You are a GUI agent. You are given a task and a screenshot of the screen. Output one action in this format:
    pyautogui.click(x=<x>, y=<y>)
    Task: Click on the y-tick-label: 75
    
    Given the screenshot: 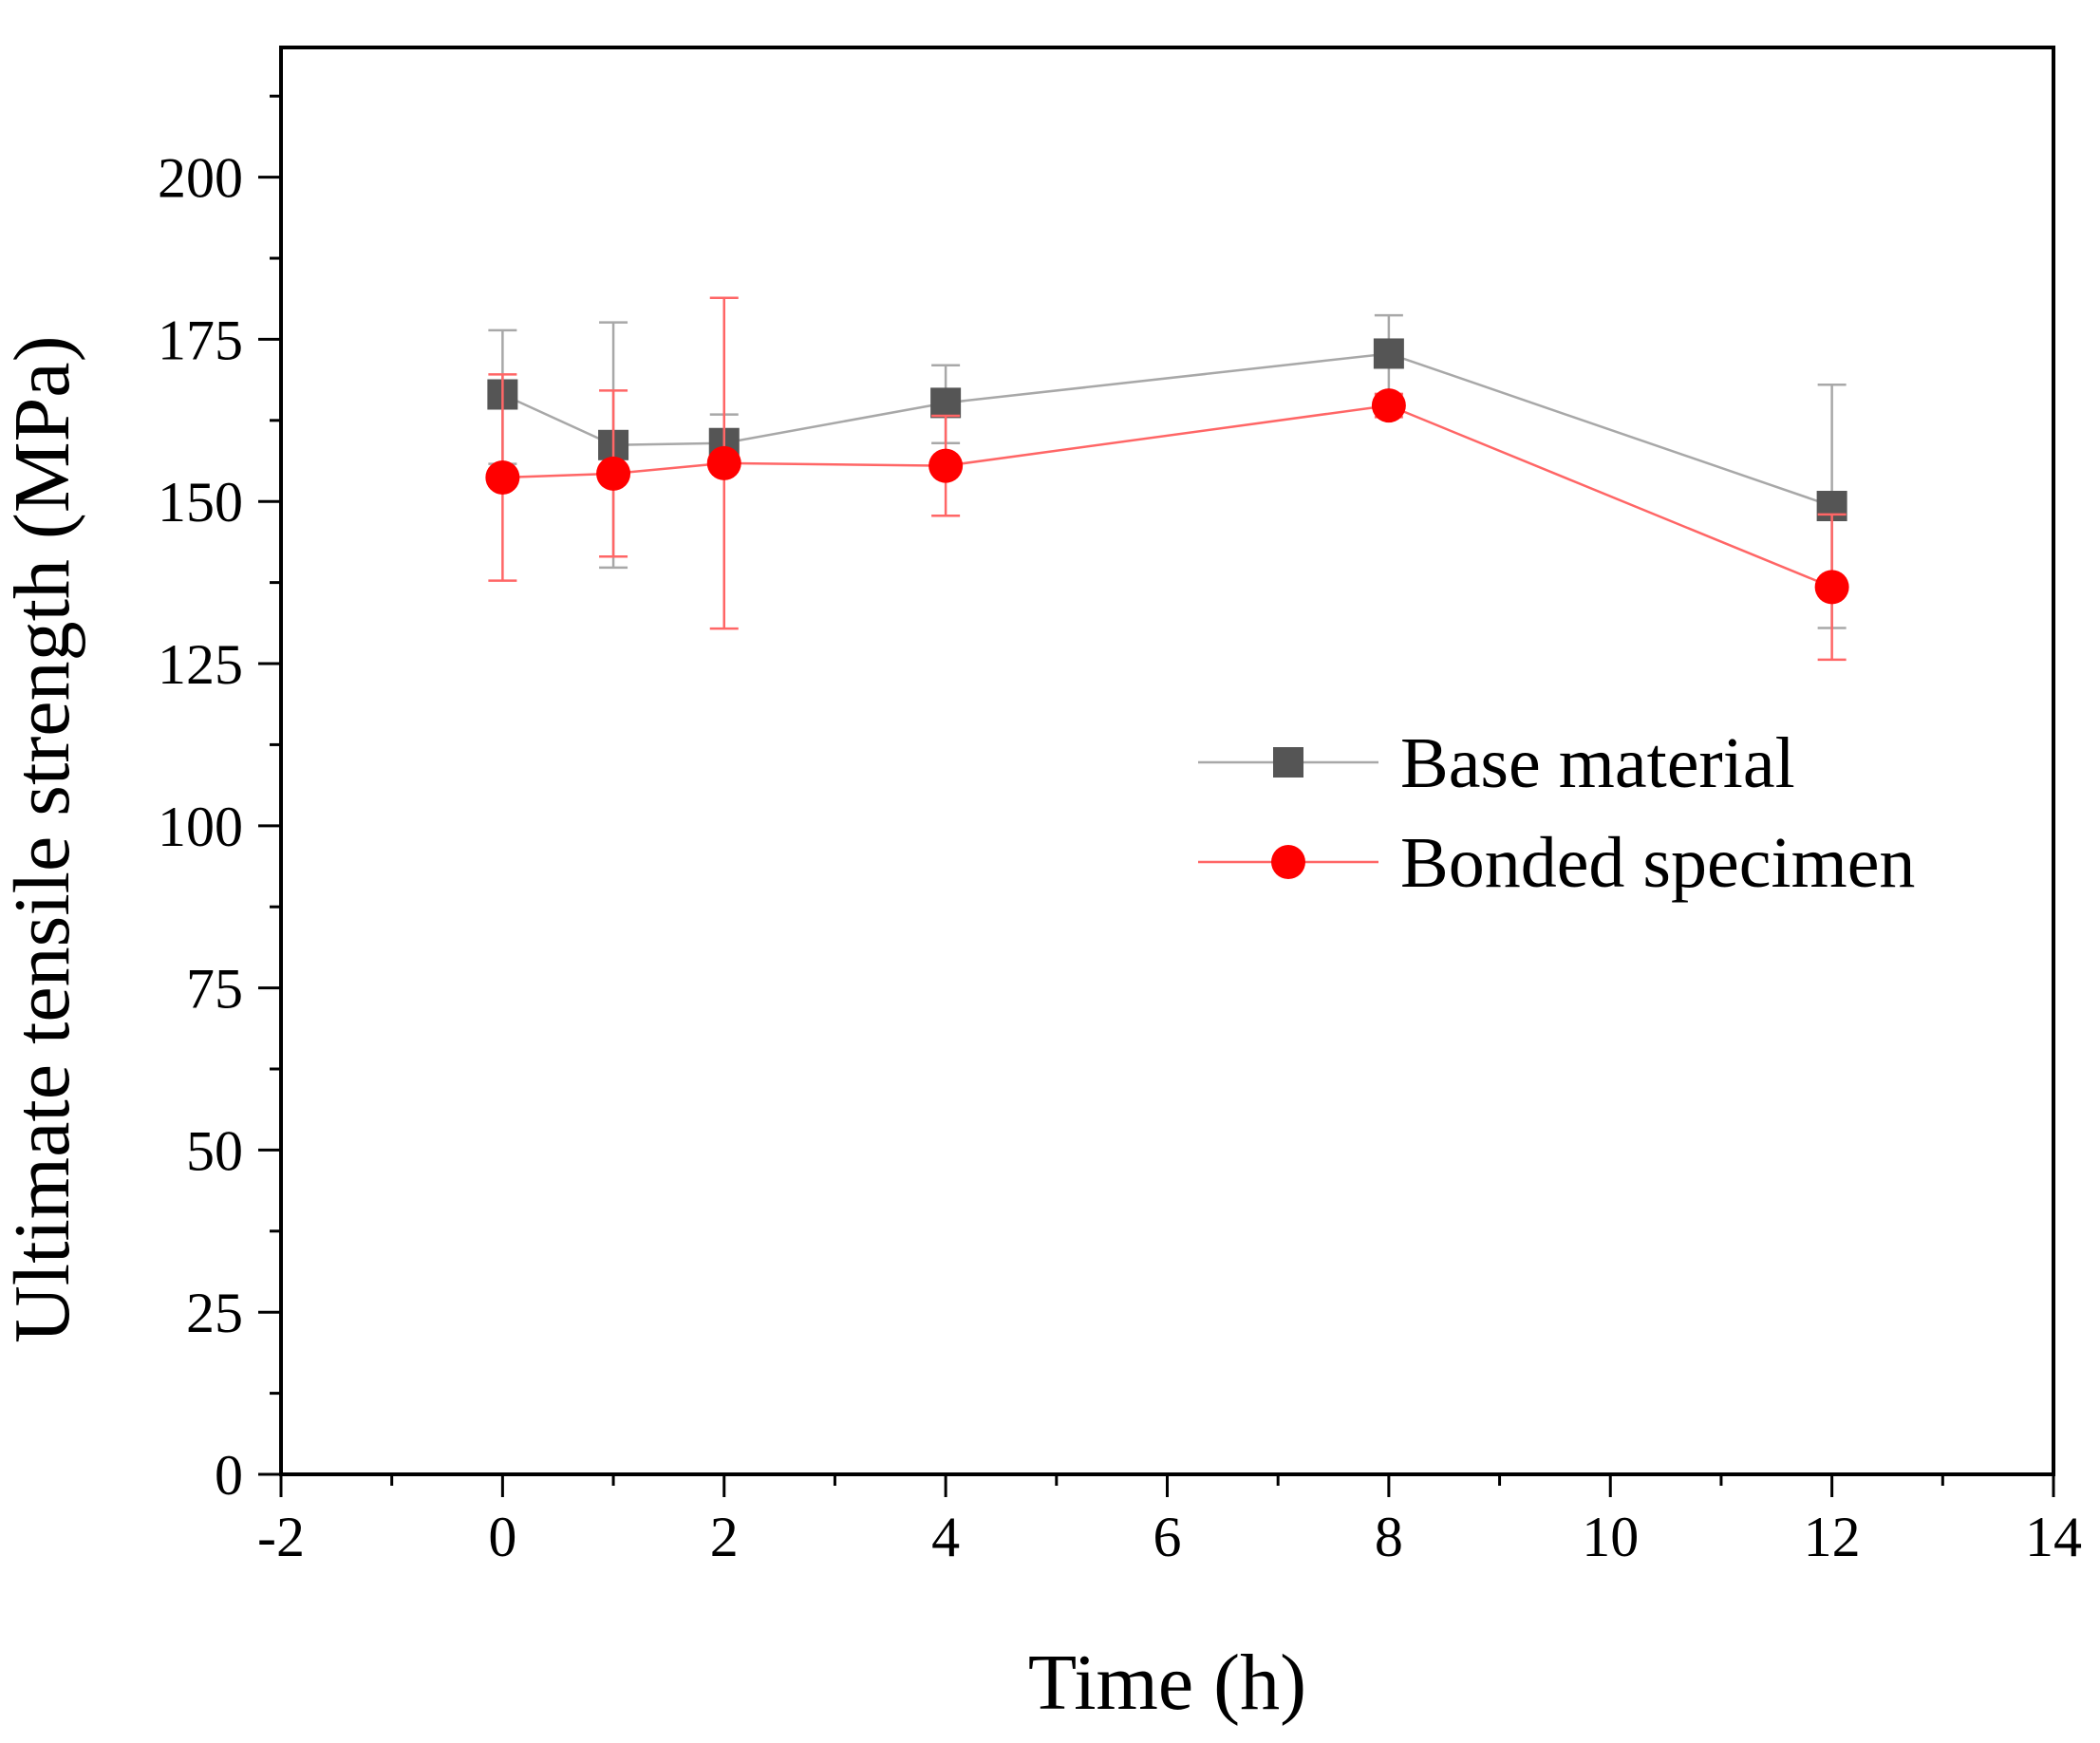 What is the action you would take?
    pyautogui.click(x=214, y=989)
    